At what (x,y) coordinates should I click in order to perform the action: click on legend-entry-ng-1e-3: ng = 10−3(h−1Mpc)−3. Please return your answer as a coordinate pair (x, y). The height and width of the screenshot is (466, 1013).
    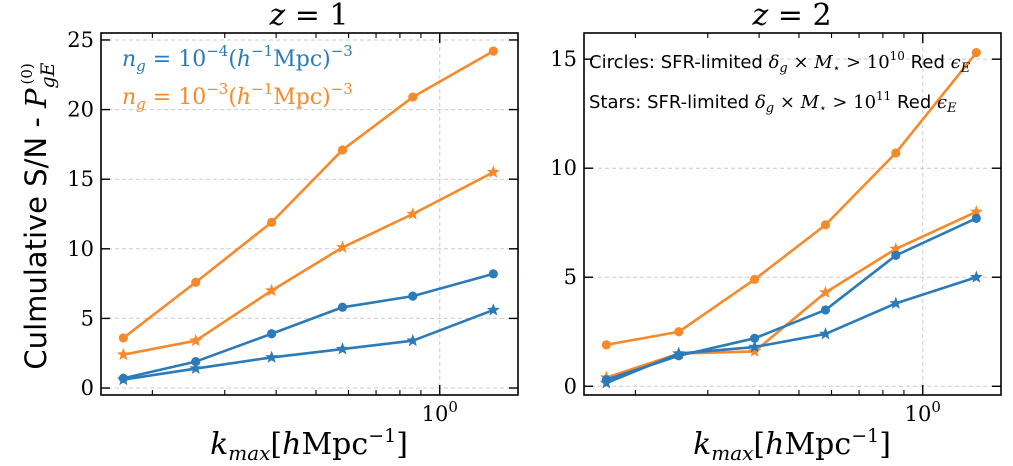
    Looking at the image, I should click on (237, 96).